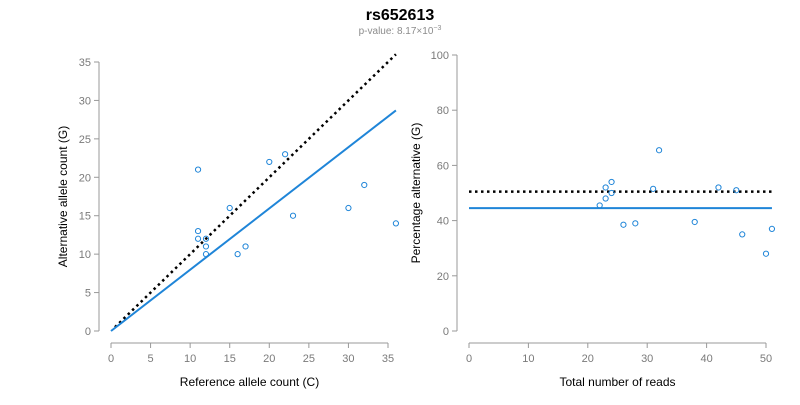 This screenshot has width=800, height=405. What do you see at coordinates (440, 56) in the screenshot?
I see `panel2-y-tick-label: 100` at bounding box center [440, 56].